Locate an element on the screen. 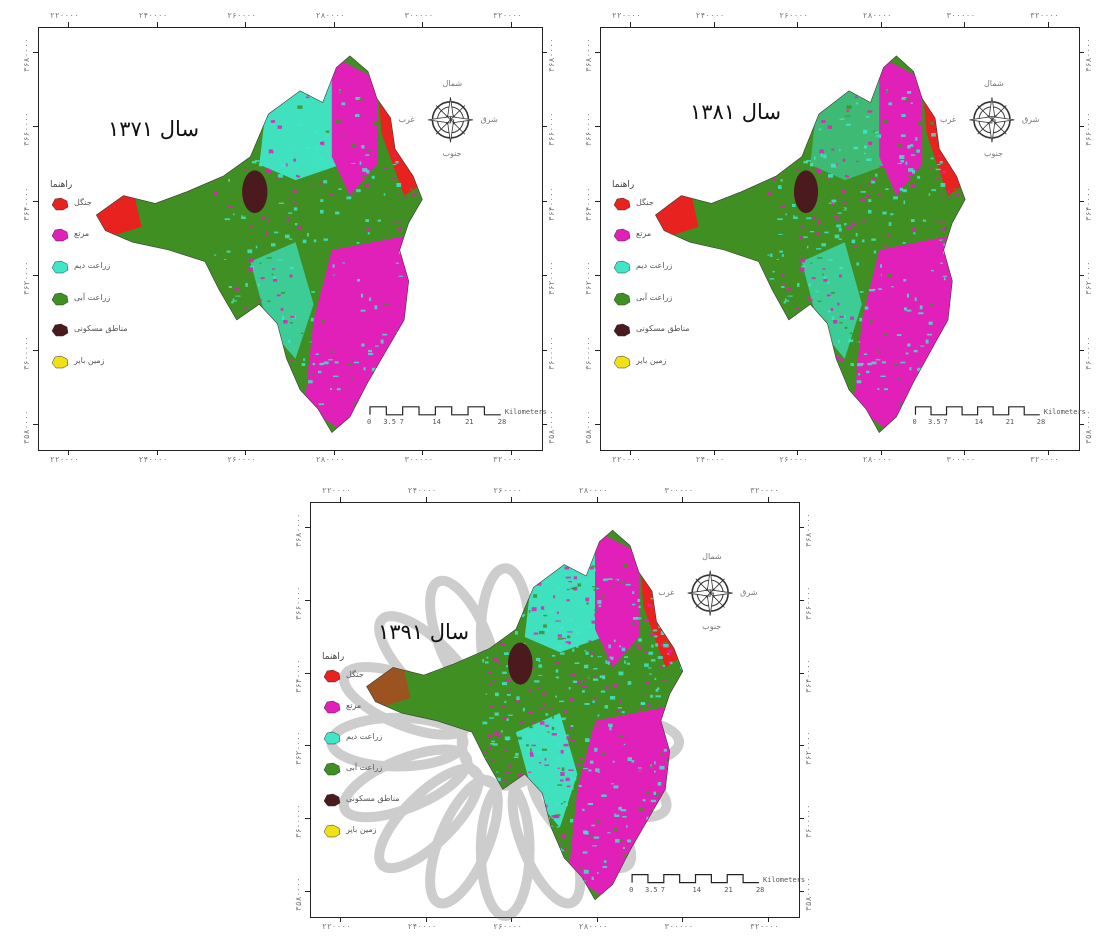 The height and width of the screenshot is (947, 1110). y-tick-label: ۳۵۸۰۰۰۰ is located at coordinates (551, 427).